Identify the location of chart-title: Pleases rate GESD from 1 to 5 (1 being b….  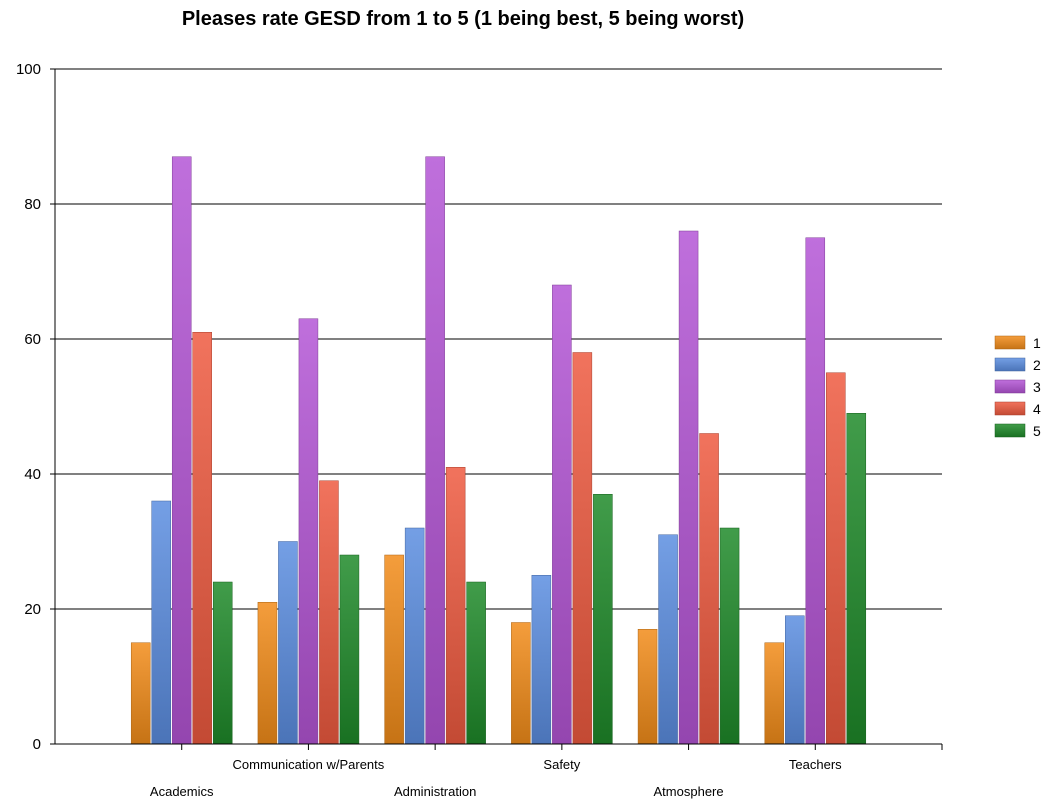
(463, 19).